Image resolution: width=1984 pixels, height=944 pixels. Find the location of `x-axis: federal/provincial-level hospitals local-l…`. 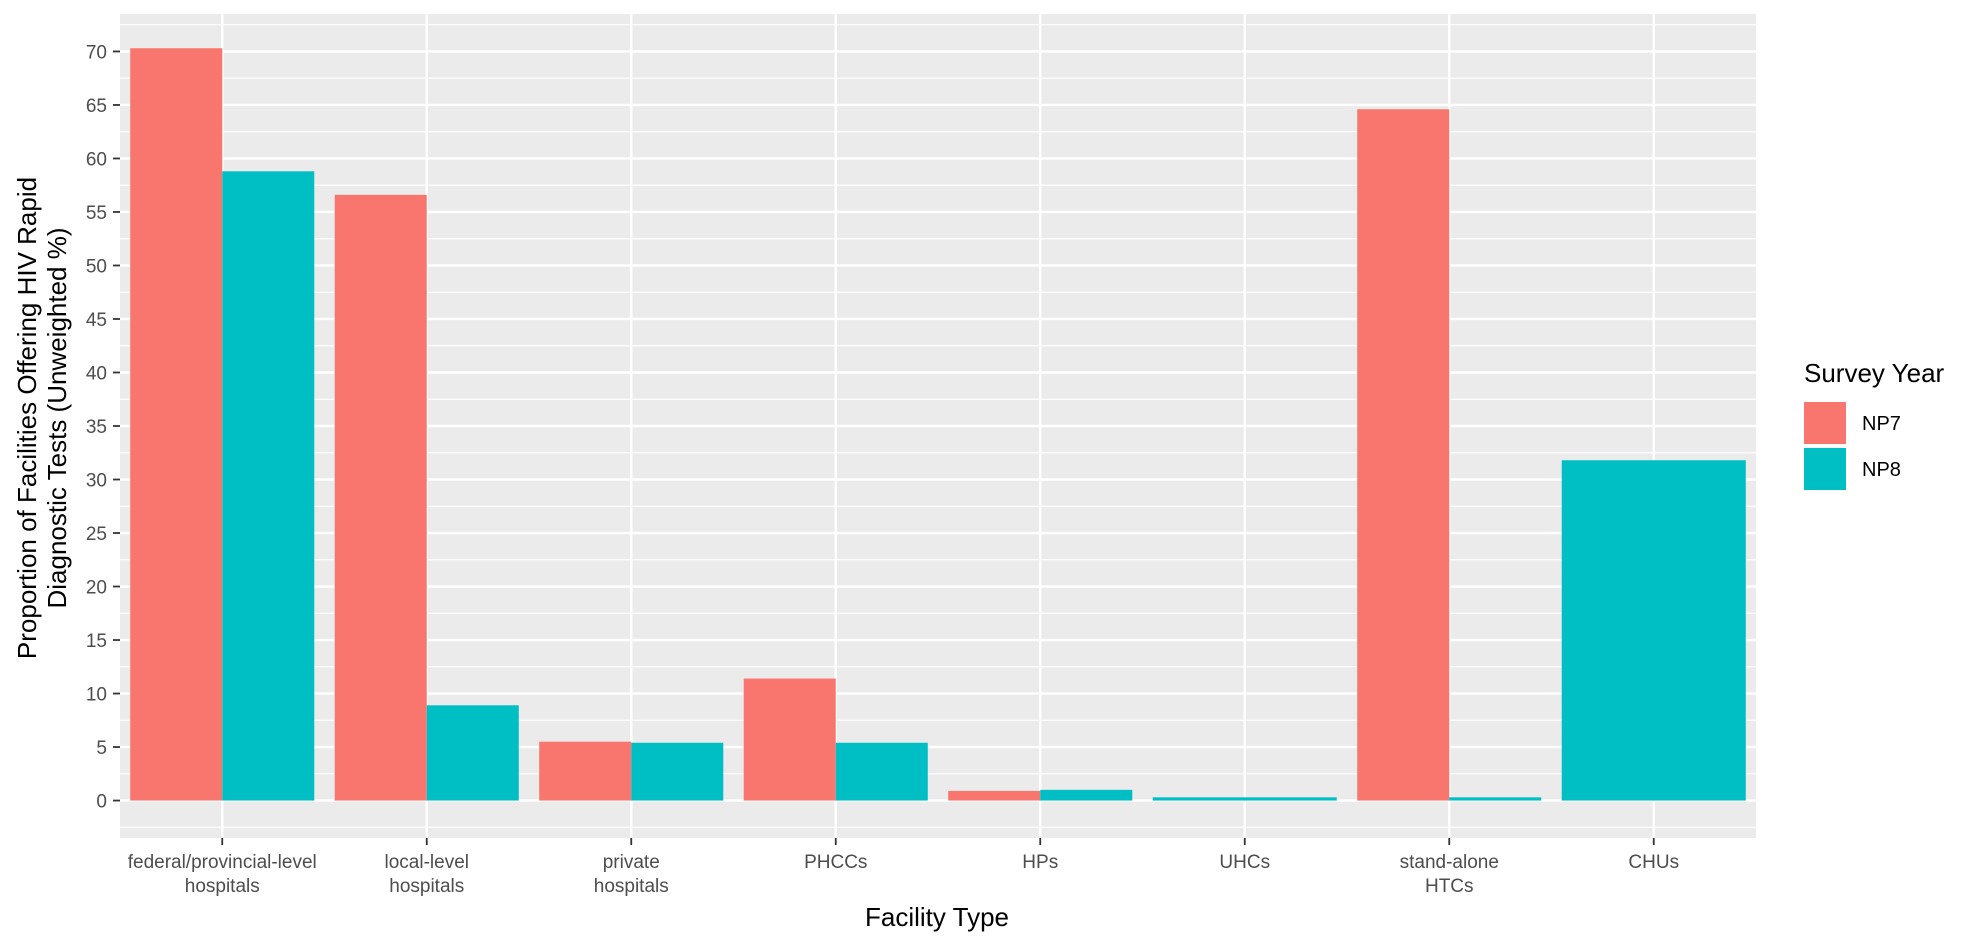

x-axis: federal/provincial-level hospitals local-l… is located at coordinates (903, 867).